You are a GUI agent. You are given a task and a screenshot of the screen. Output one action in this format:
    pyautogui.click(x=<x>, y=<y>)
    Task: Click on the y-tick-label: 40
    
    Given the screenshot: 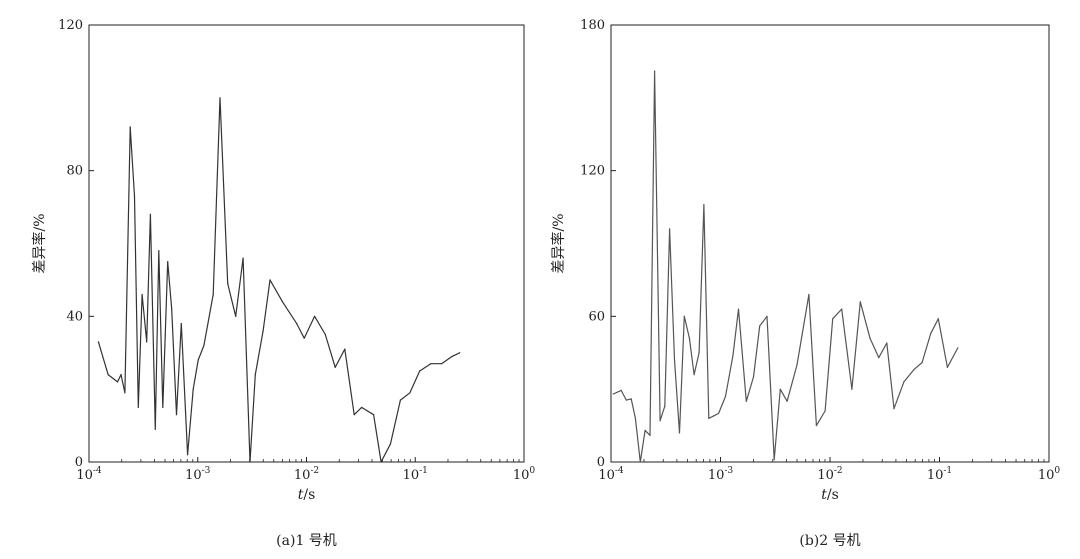 What is the action you would take?
    pyautogui.click(x=74, y=316)
    